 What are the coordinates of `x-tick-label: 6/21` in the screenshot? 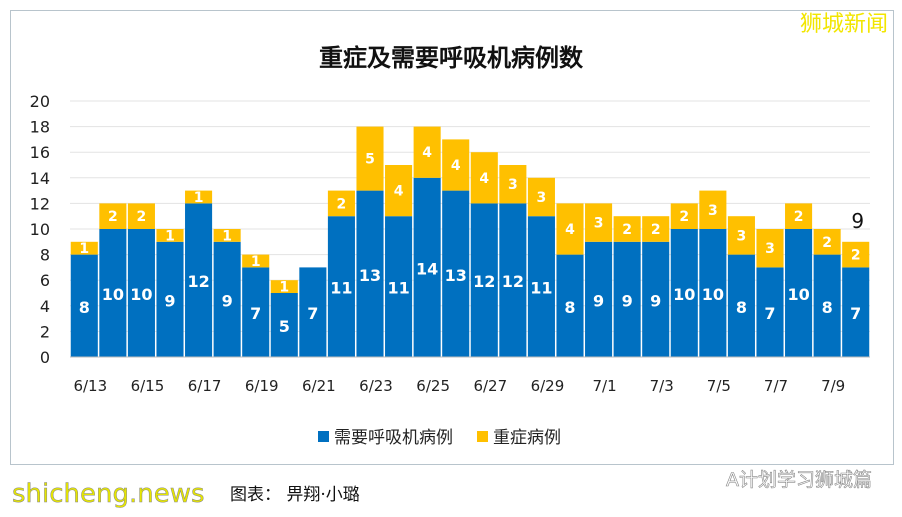 It's located at (319, 386).